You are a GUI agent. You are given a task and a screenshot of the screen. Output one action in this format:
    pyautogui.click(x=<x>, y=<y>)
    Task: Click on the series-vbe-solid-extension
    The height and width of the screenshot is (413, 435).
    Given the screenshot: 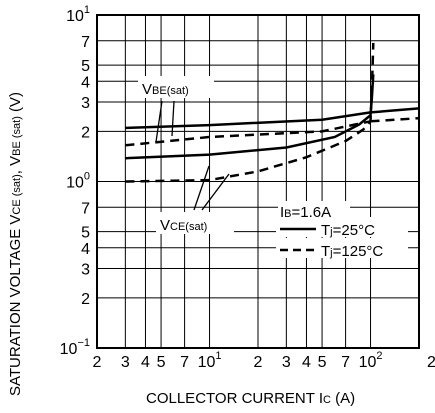 What is the action you would take?
    pyautogui.click(x=395, y=110)
    